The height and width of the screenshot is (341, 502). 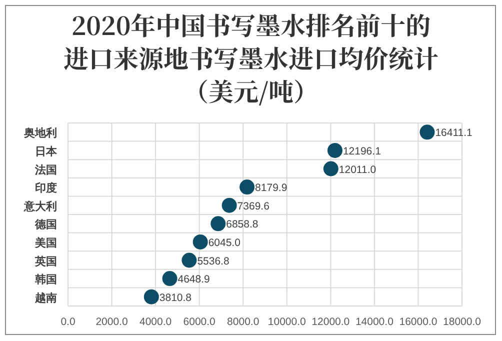 I want to click on y-tick-label: 奥地利, so click(x=40, y=133).